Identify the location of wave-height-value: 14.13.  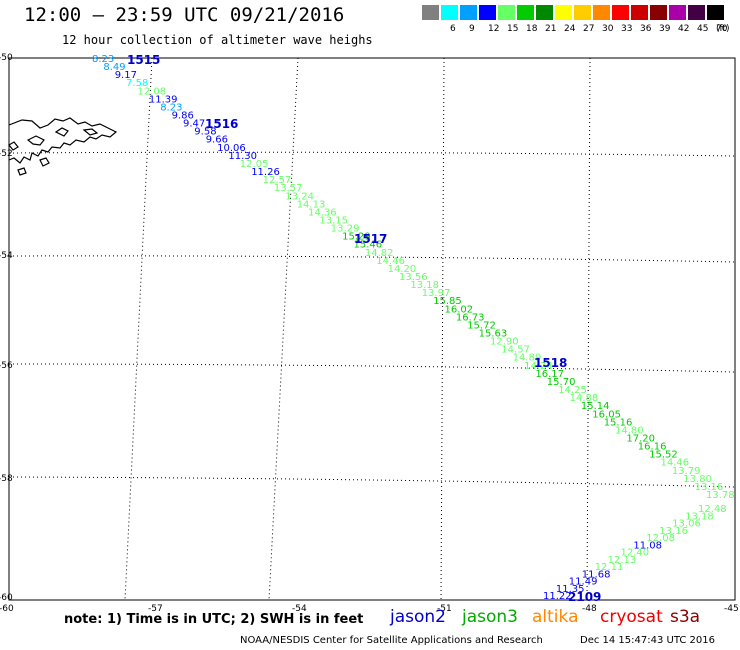
(311, 204).